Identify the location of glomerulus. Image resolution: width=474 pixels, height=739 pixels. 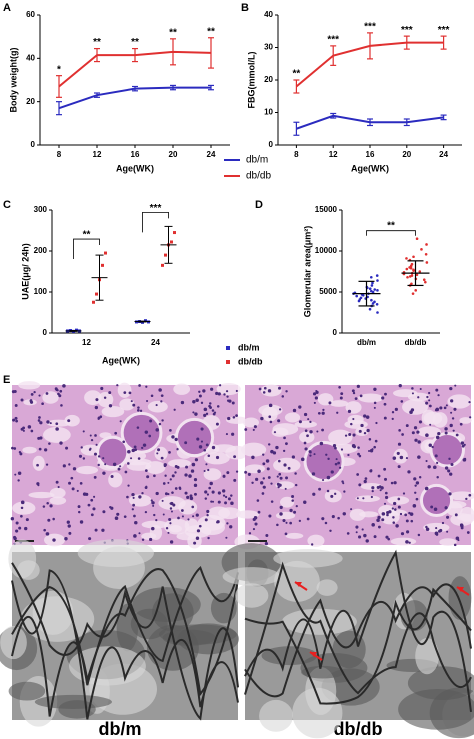
(324, 461).